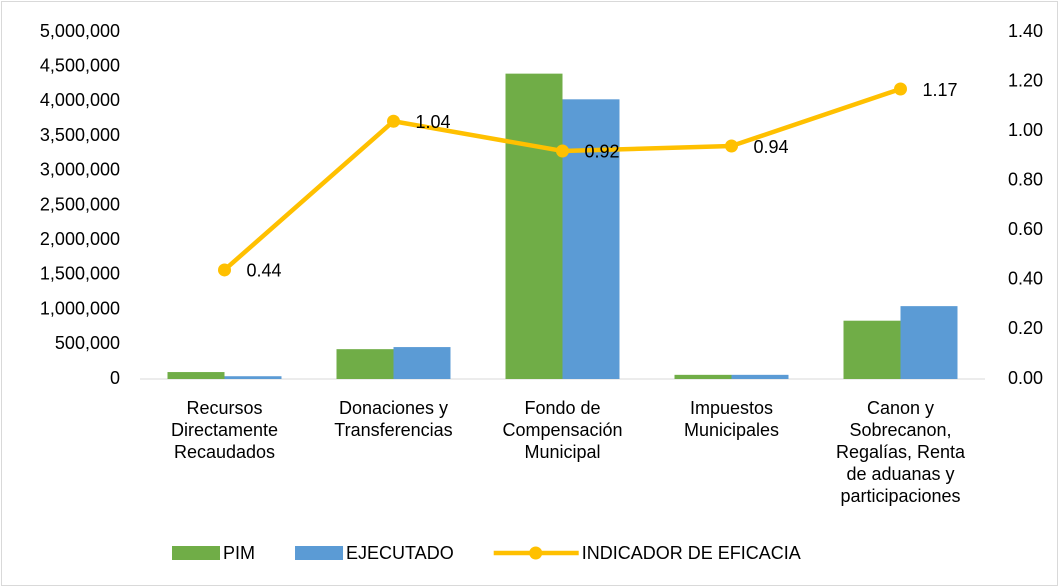  Describe the element at coordinates (80, 100) in the screenshot. I see `y-tick-label: 4,000,000` at that location.